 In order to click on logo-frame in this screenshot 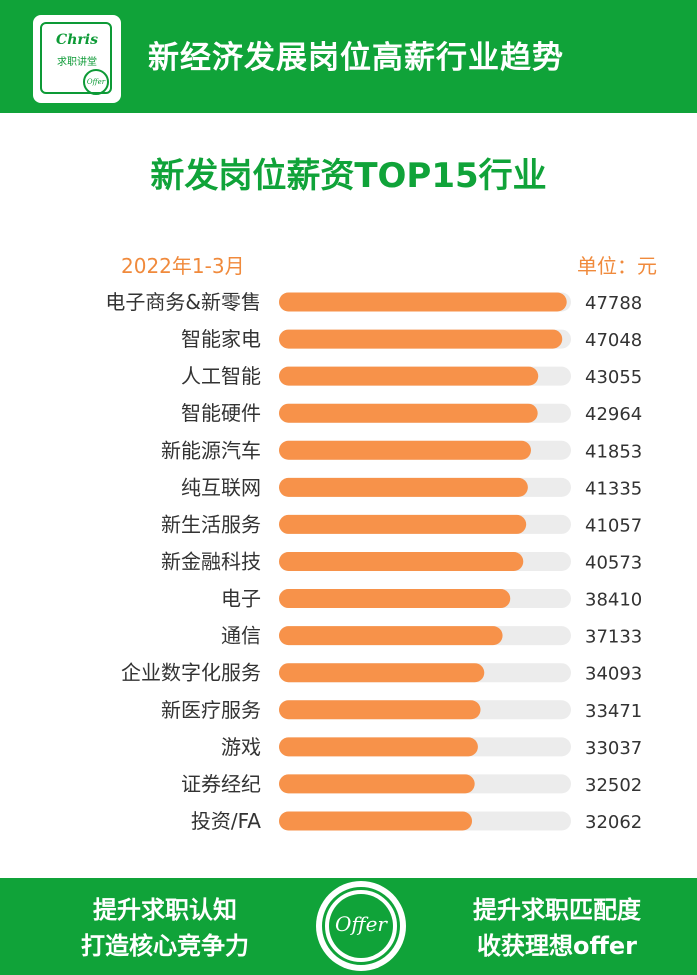, I will do `click(76, 58)`.